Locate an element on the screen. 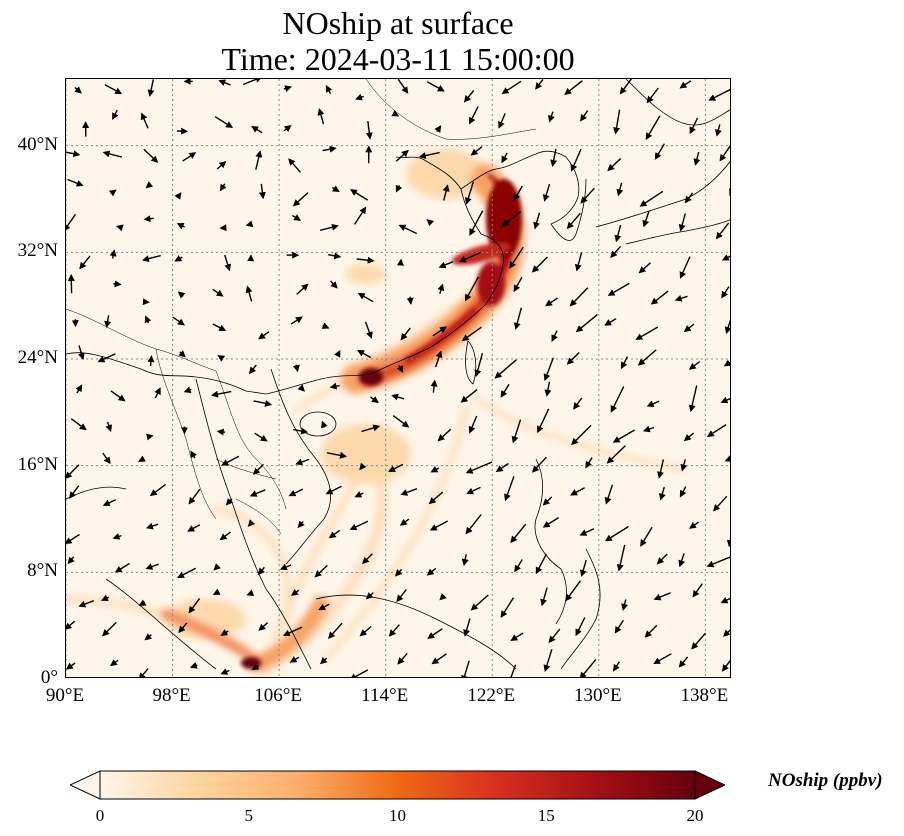 The height and width of the screenshot is (836, 904). x-tick-label: 90°E is located at coordinates (65, 695).